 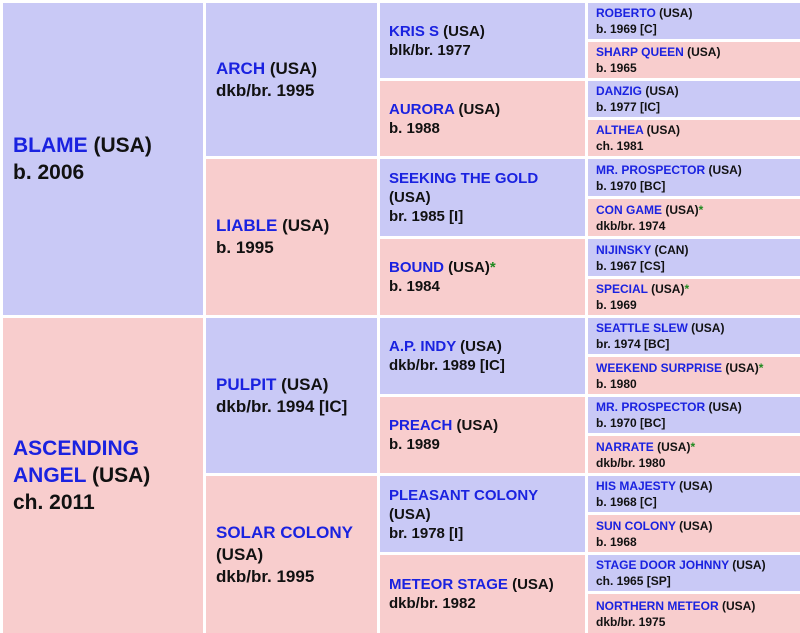 I want to click on horse-cell-gen4: HIS MAJESTY (USA) b. 1968 [C], so click(x=694, y=494).